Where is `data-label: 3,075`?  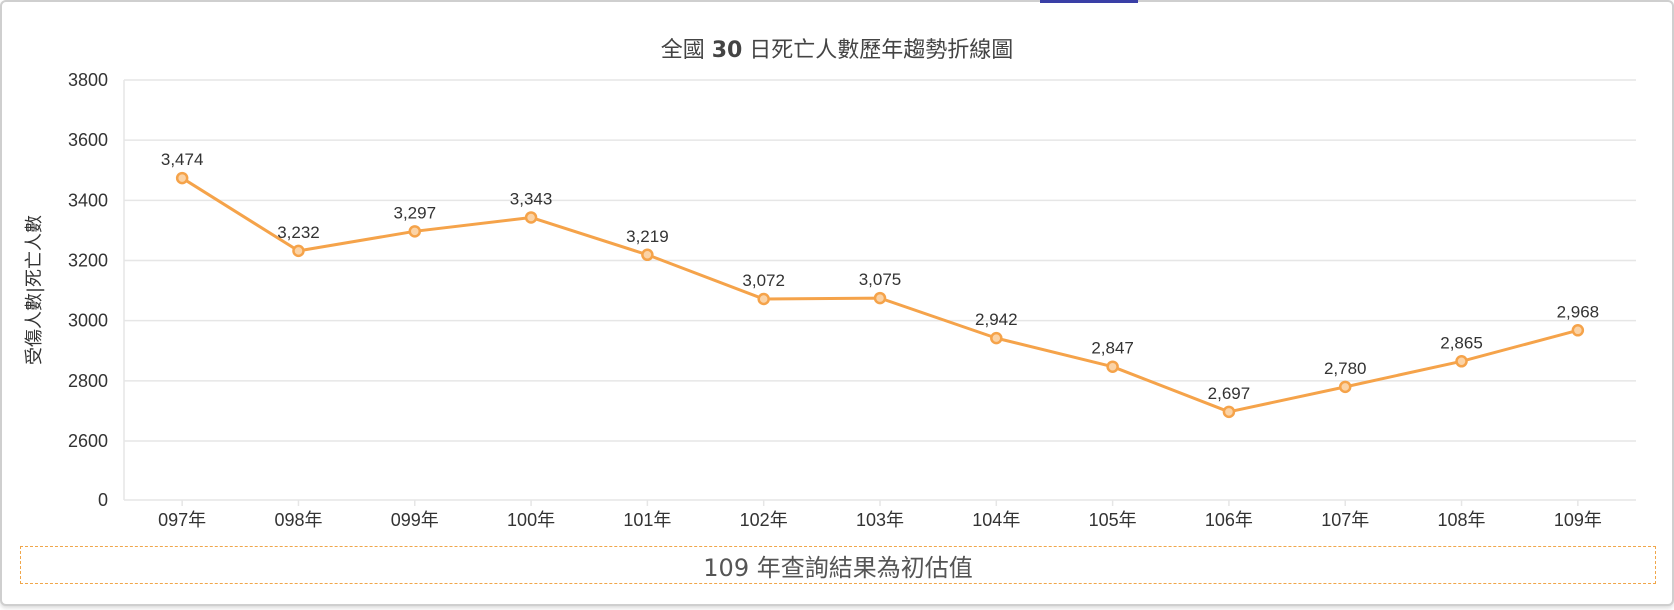 data-label: 3,075 is located at coordinates (880, 279).